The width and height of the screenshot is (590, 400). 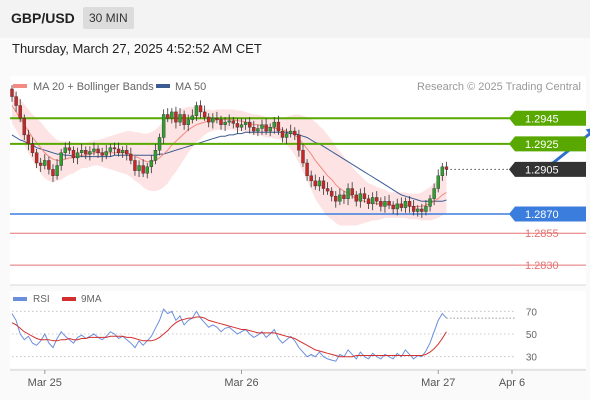 What do you see at coordinates (91, 299) in the screenshot?
I see `rsi-ma-legend-label: 9MA` at bounding box center [91, 299].